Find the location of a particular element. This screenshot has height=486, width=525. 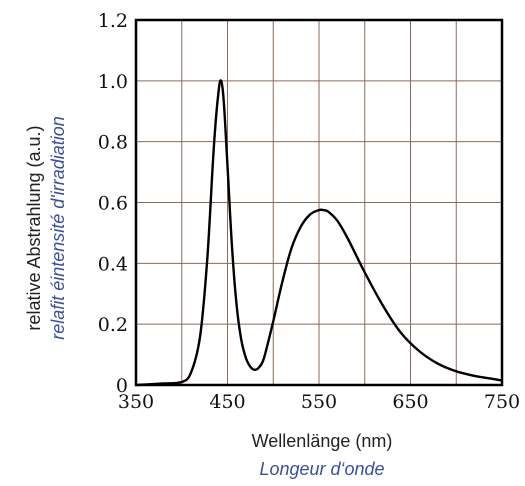

y-tick-label: 0.6 is located at coordinates (113, 204).